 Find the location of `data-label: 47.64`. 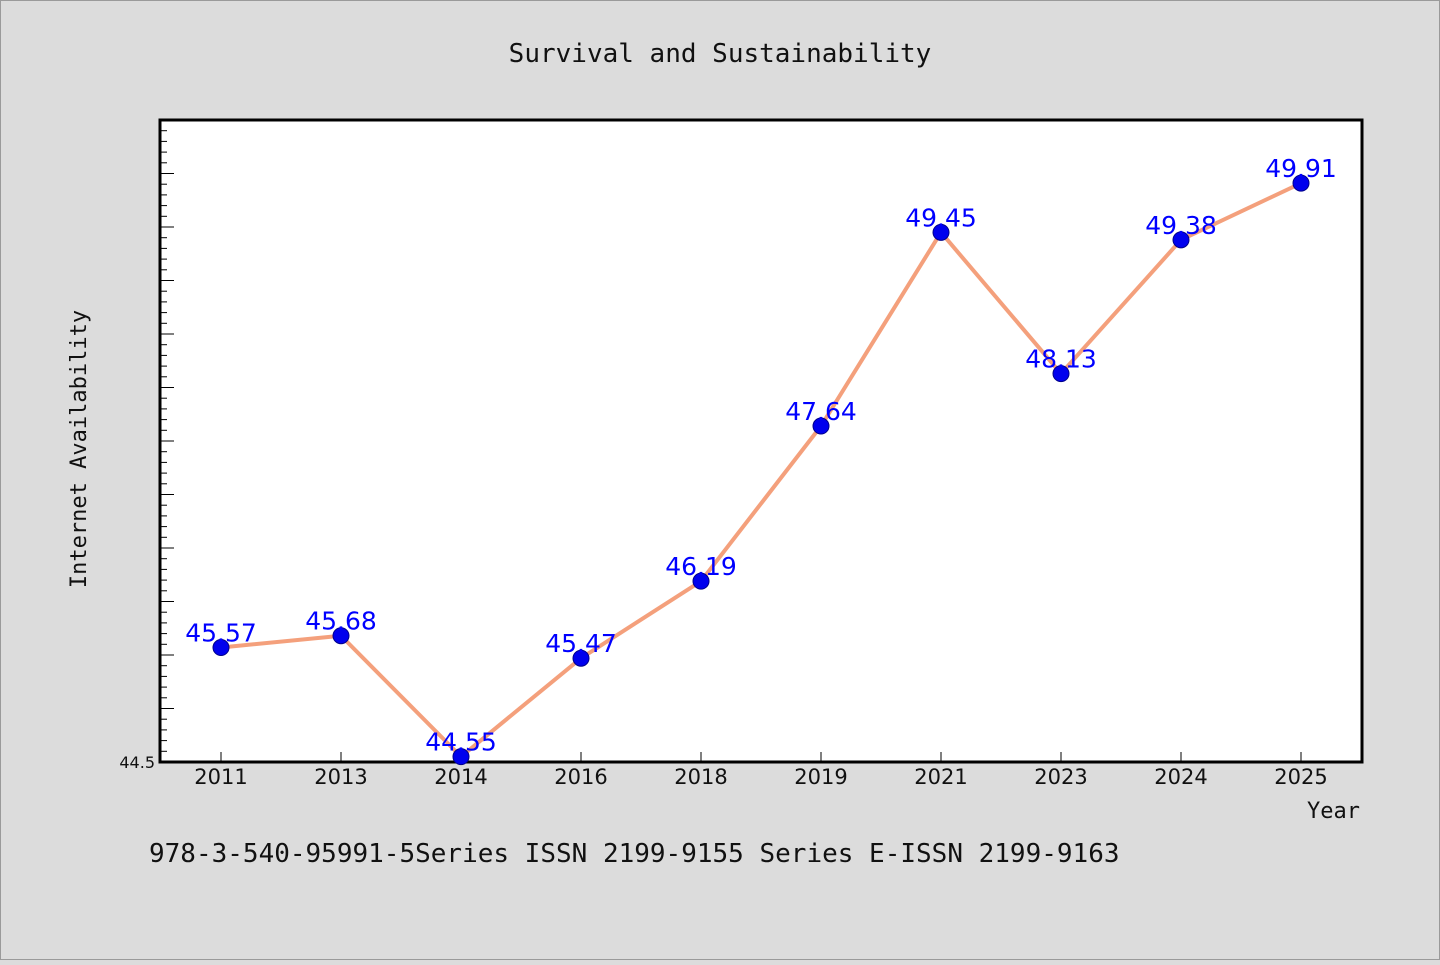

data-label: 47.64 is located at coordinates (821, 411).